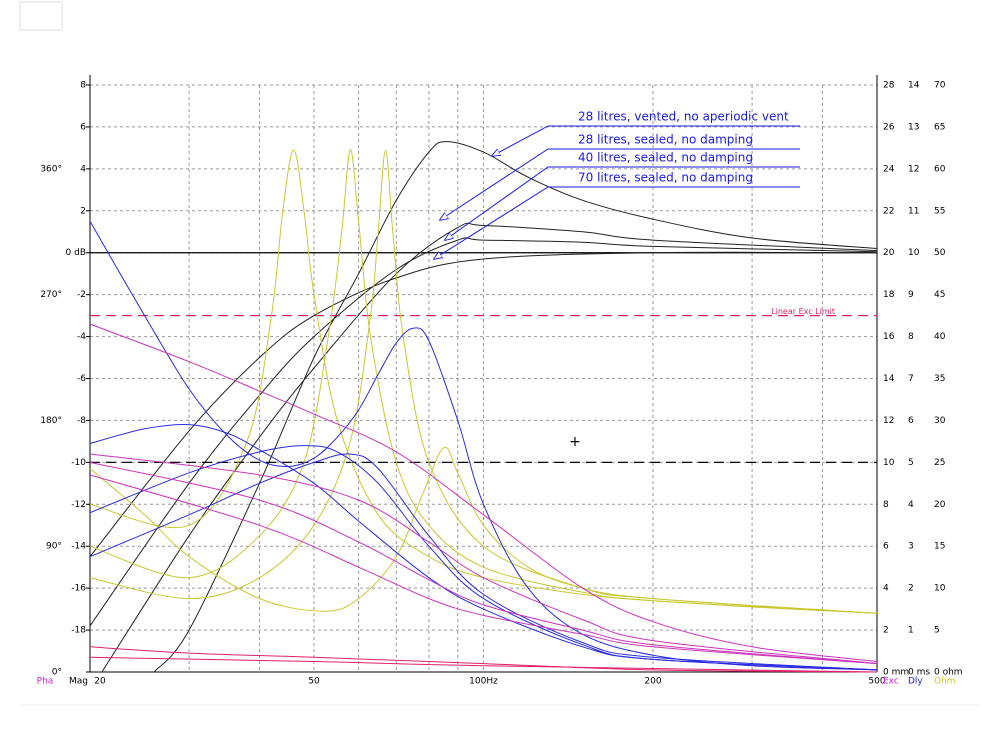 This screenshot has width=1000, height=729. I want to click on y-tick-label: -14, so click(78, 547).